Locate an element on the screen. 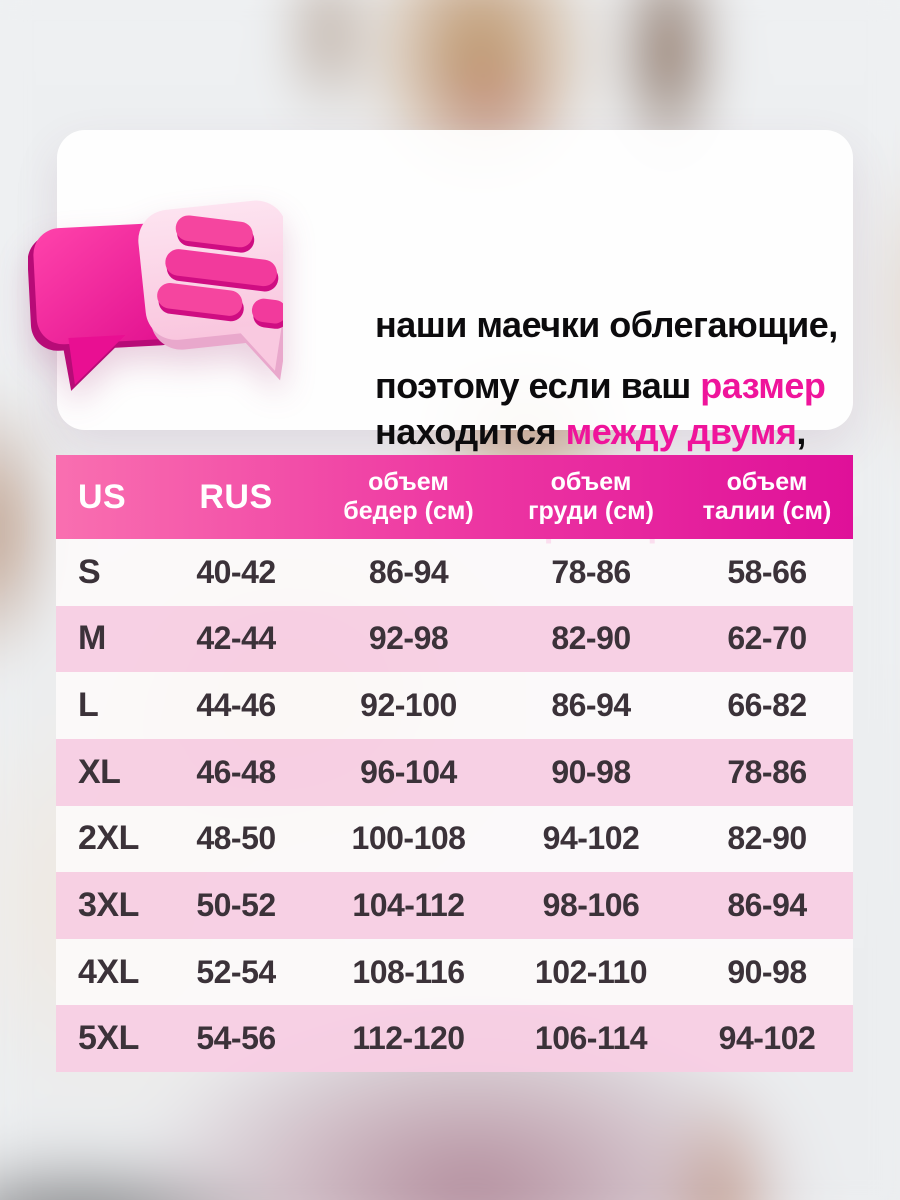  table-row: 2XL 48-50 100-108 94-102 82-90 is located at coordinates (454, 839).